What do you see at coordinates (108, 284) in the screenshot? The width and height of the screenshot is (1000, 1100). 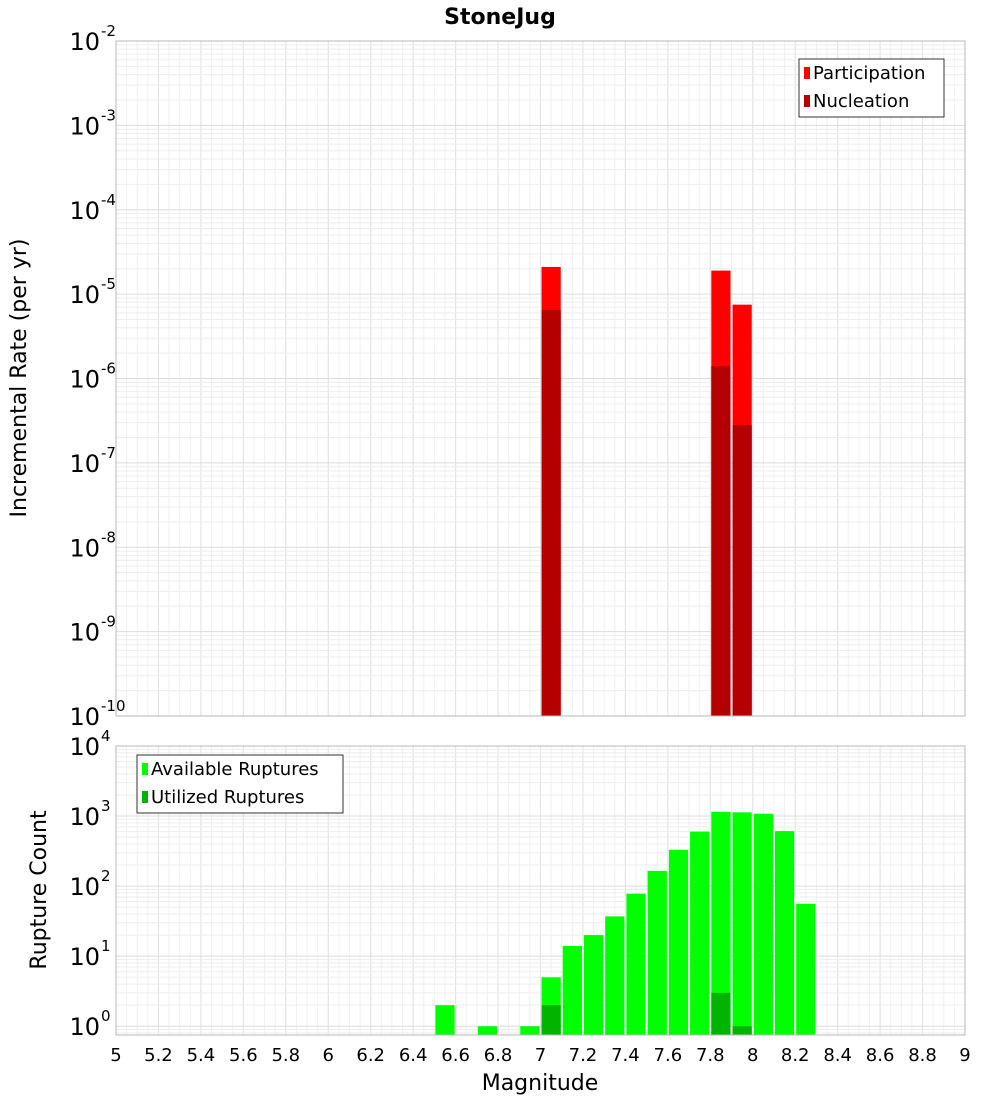 I see `y-tick-exponent: -5` at bounding box center [108, 284].